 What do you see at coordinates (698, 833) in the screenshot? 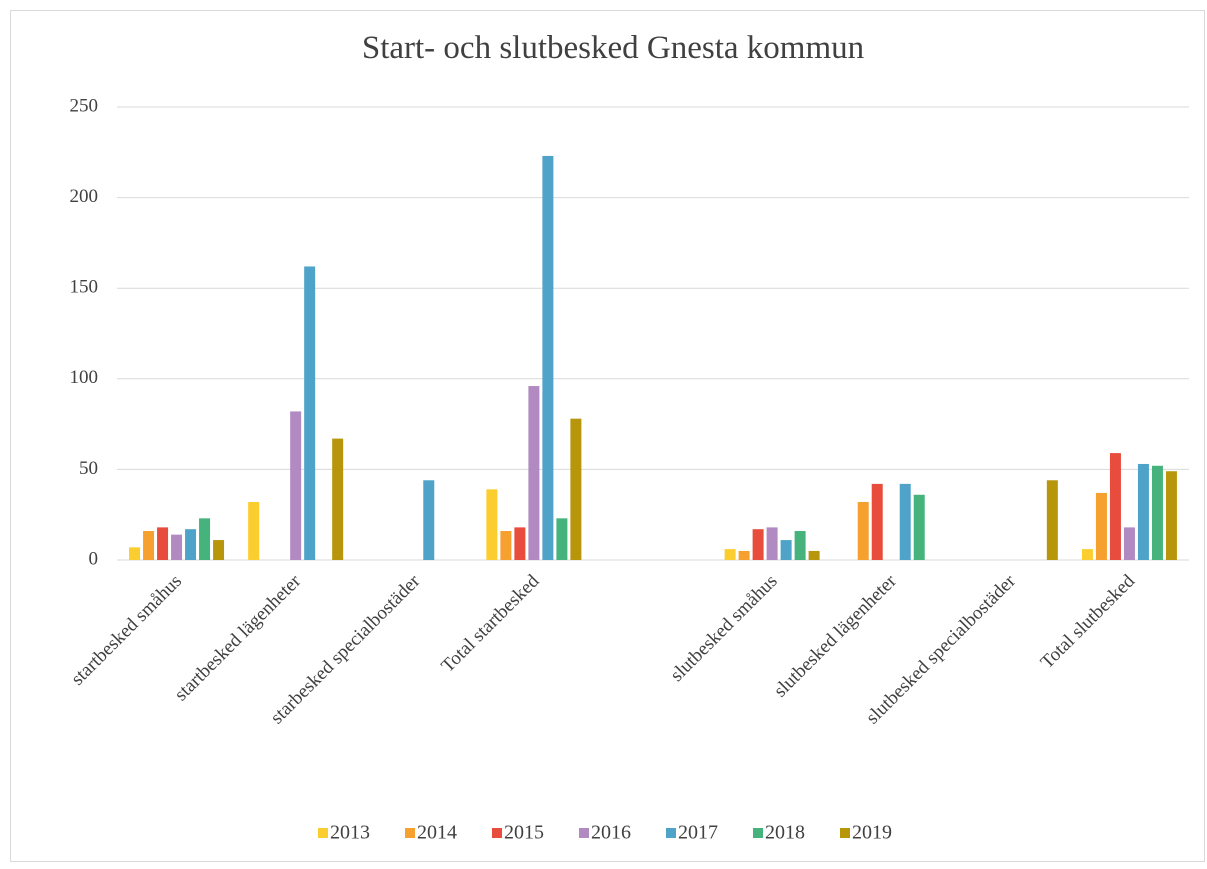
I see `legend-label: 2017` at bounding box center [698, 833].